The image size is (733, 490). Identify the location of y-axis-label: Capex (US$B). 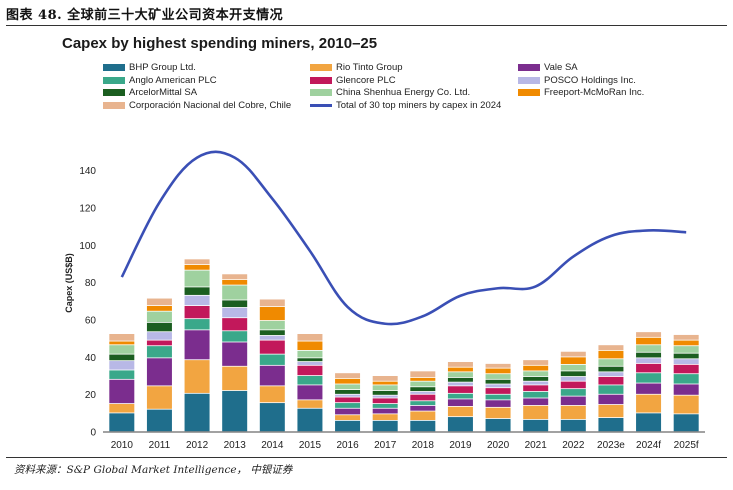
(69, 283).